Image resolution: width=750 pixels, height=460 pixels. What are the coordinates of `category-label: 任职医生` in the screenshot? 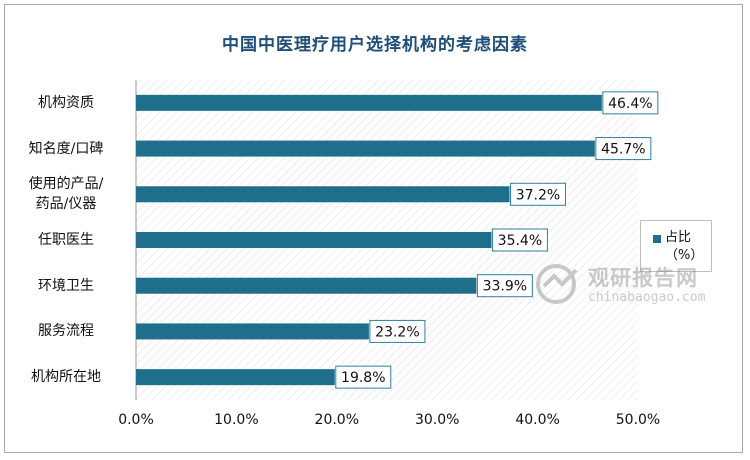 It's located at (66, 240).